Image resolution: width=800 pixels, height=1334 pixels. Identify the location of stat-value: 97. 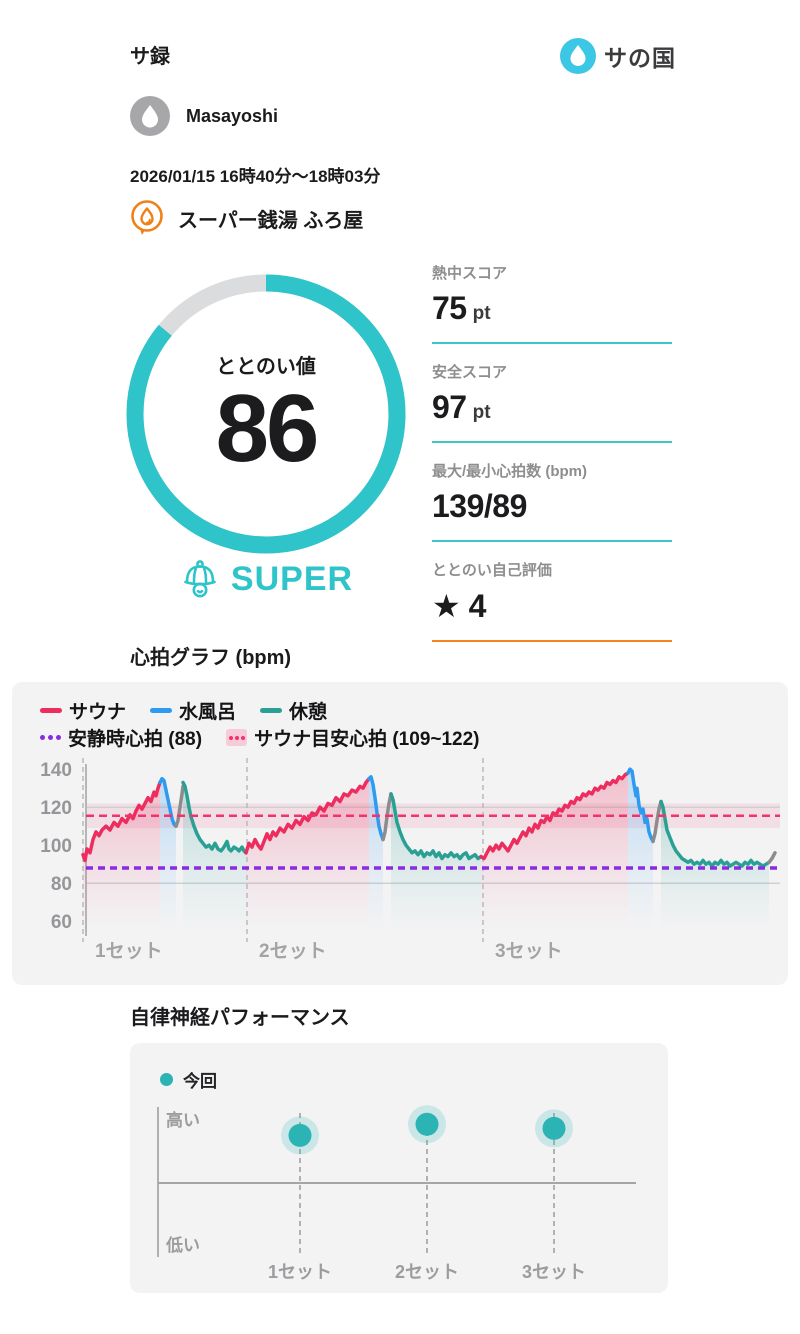
(449, 407).